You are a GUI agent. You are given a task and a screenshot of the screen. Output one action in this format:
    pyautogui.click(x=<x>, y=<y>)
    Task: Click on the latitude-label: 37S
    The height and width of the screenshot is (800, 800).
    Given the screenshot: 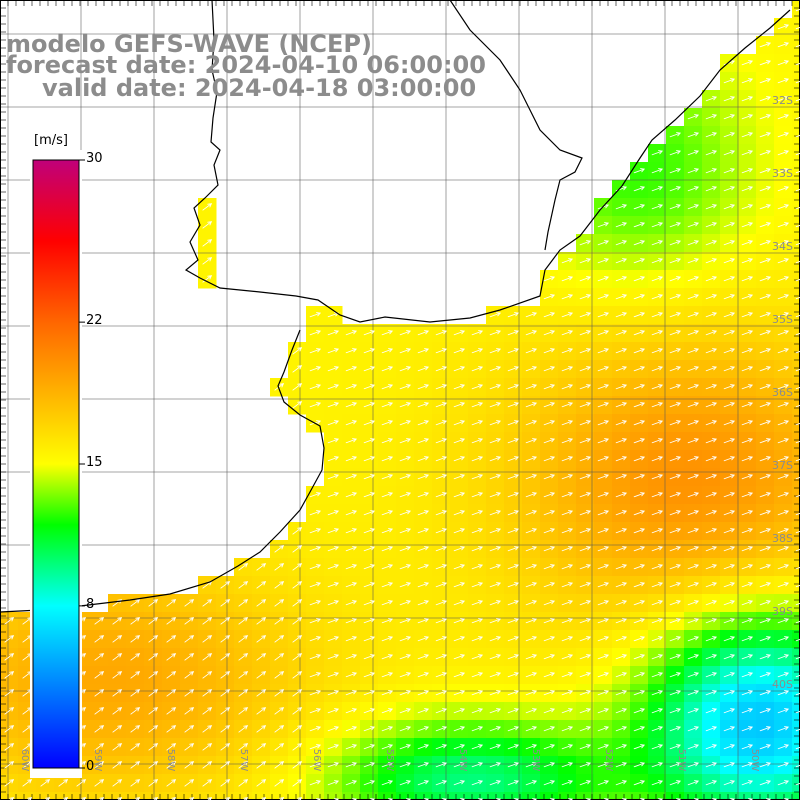 What is the action you would take?
    pyautogui.click(x=782, y=465)
    